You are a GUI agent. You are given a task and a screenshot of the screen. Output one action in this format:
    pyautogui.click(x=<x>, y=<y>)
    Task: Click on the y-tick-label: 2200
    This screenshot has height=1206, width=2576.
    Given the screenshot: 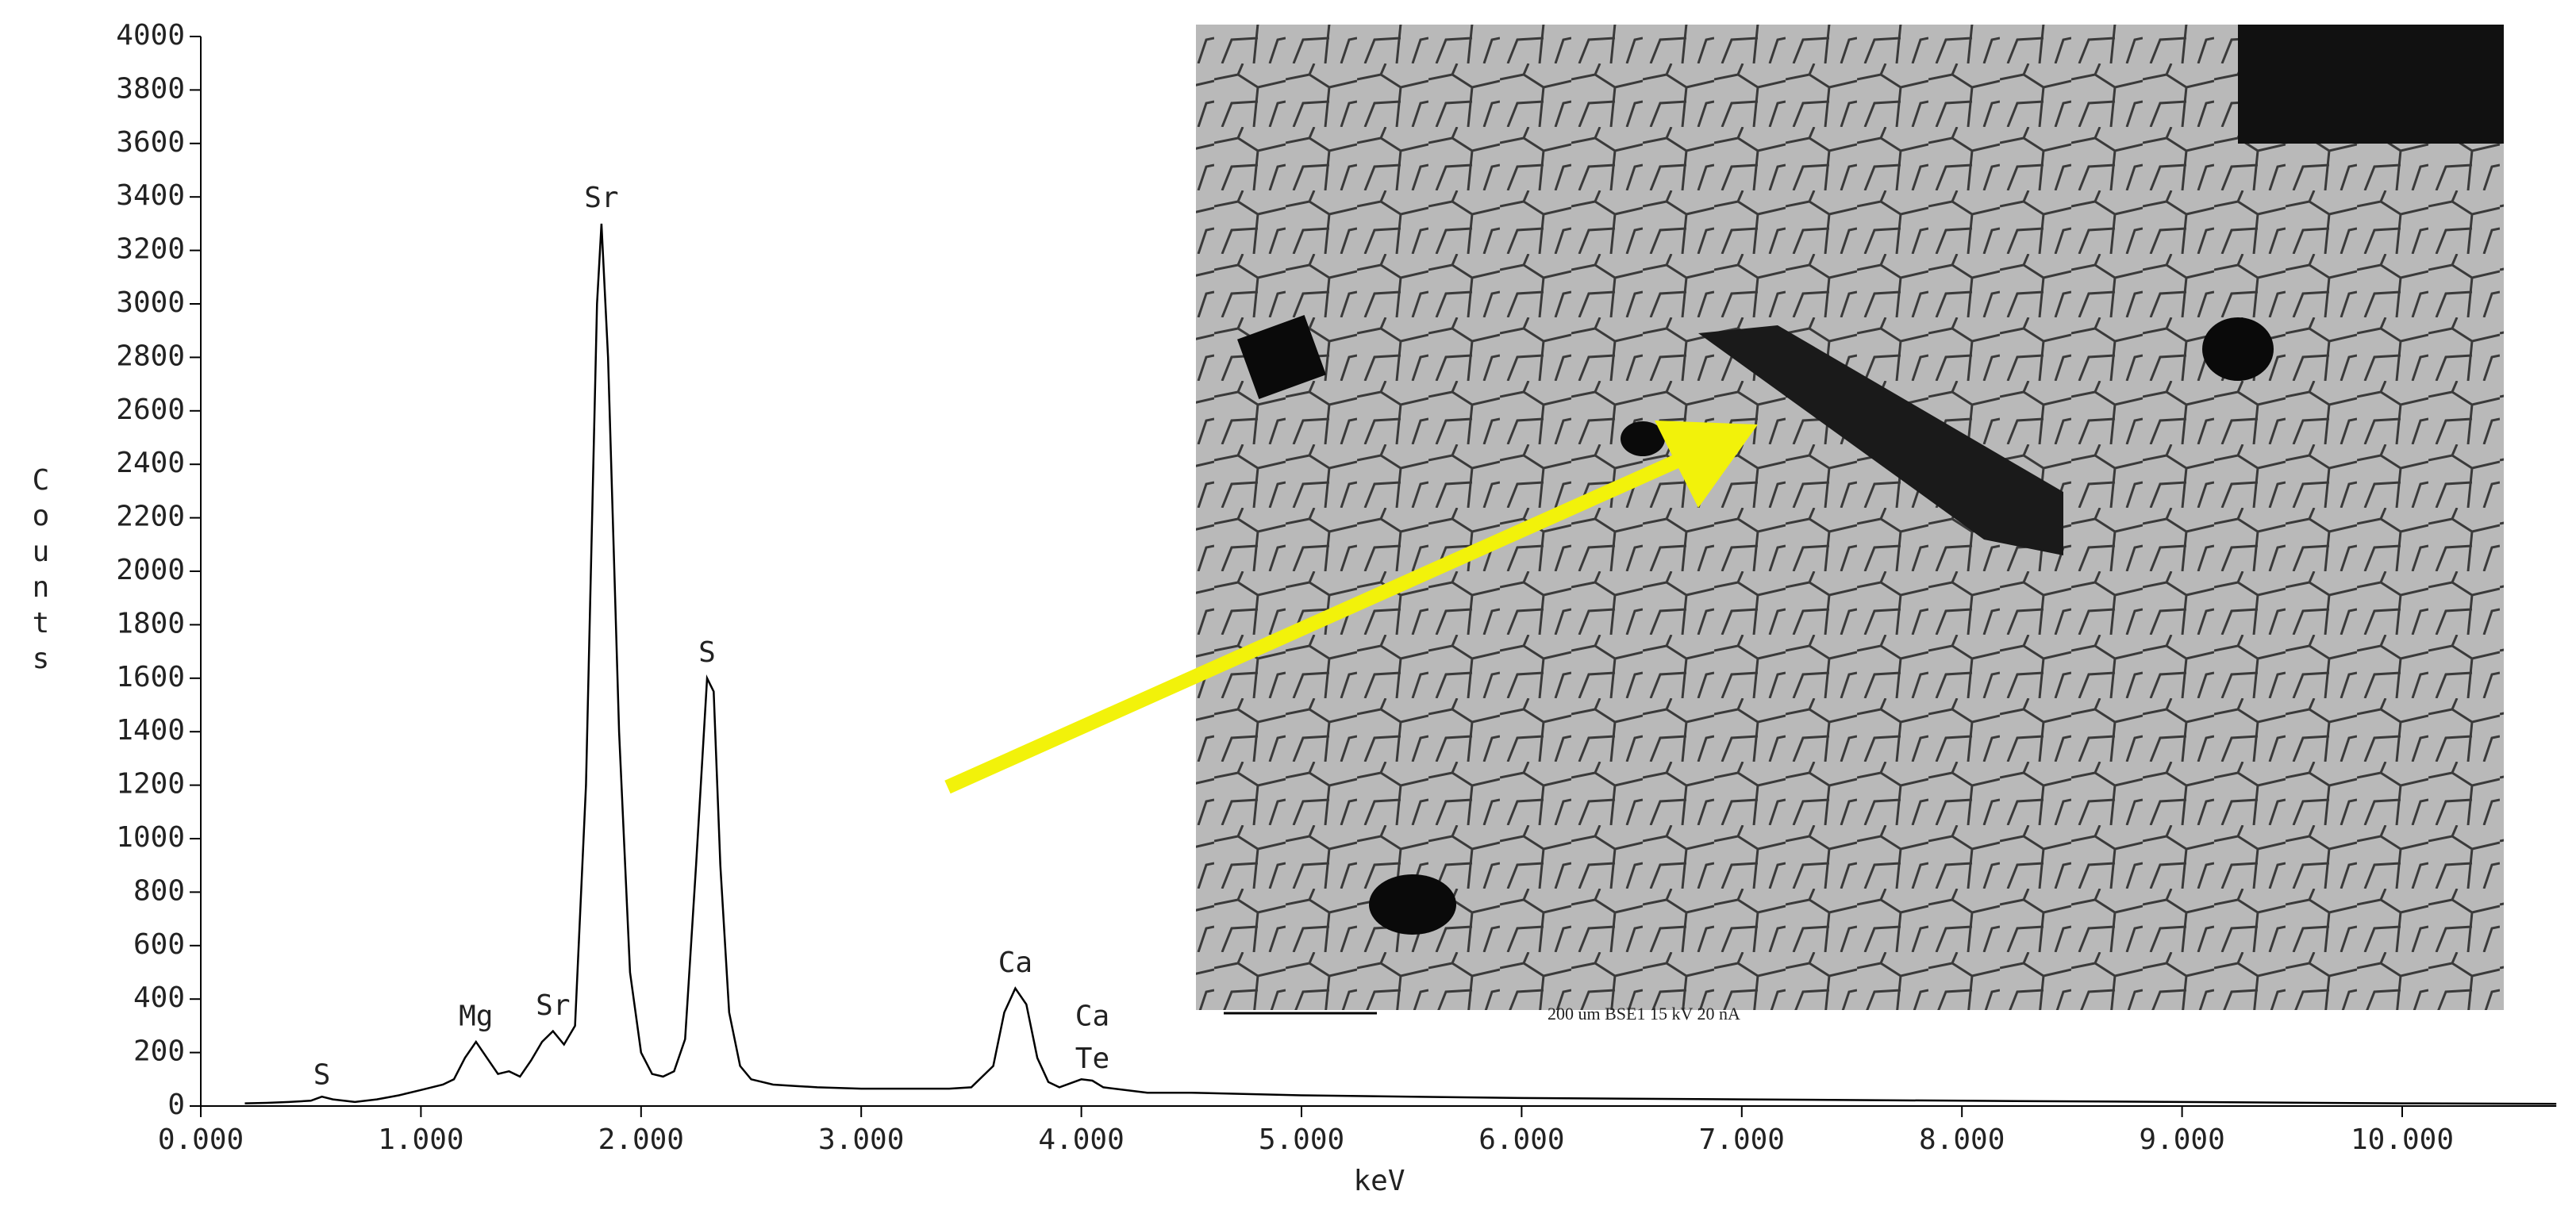 What is the action you would take?
    pyautogui.click(x=150, y=517)
    